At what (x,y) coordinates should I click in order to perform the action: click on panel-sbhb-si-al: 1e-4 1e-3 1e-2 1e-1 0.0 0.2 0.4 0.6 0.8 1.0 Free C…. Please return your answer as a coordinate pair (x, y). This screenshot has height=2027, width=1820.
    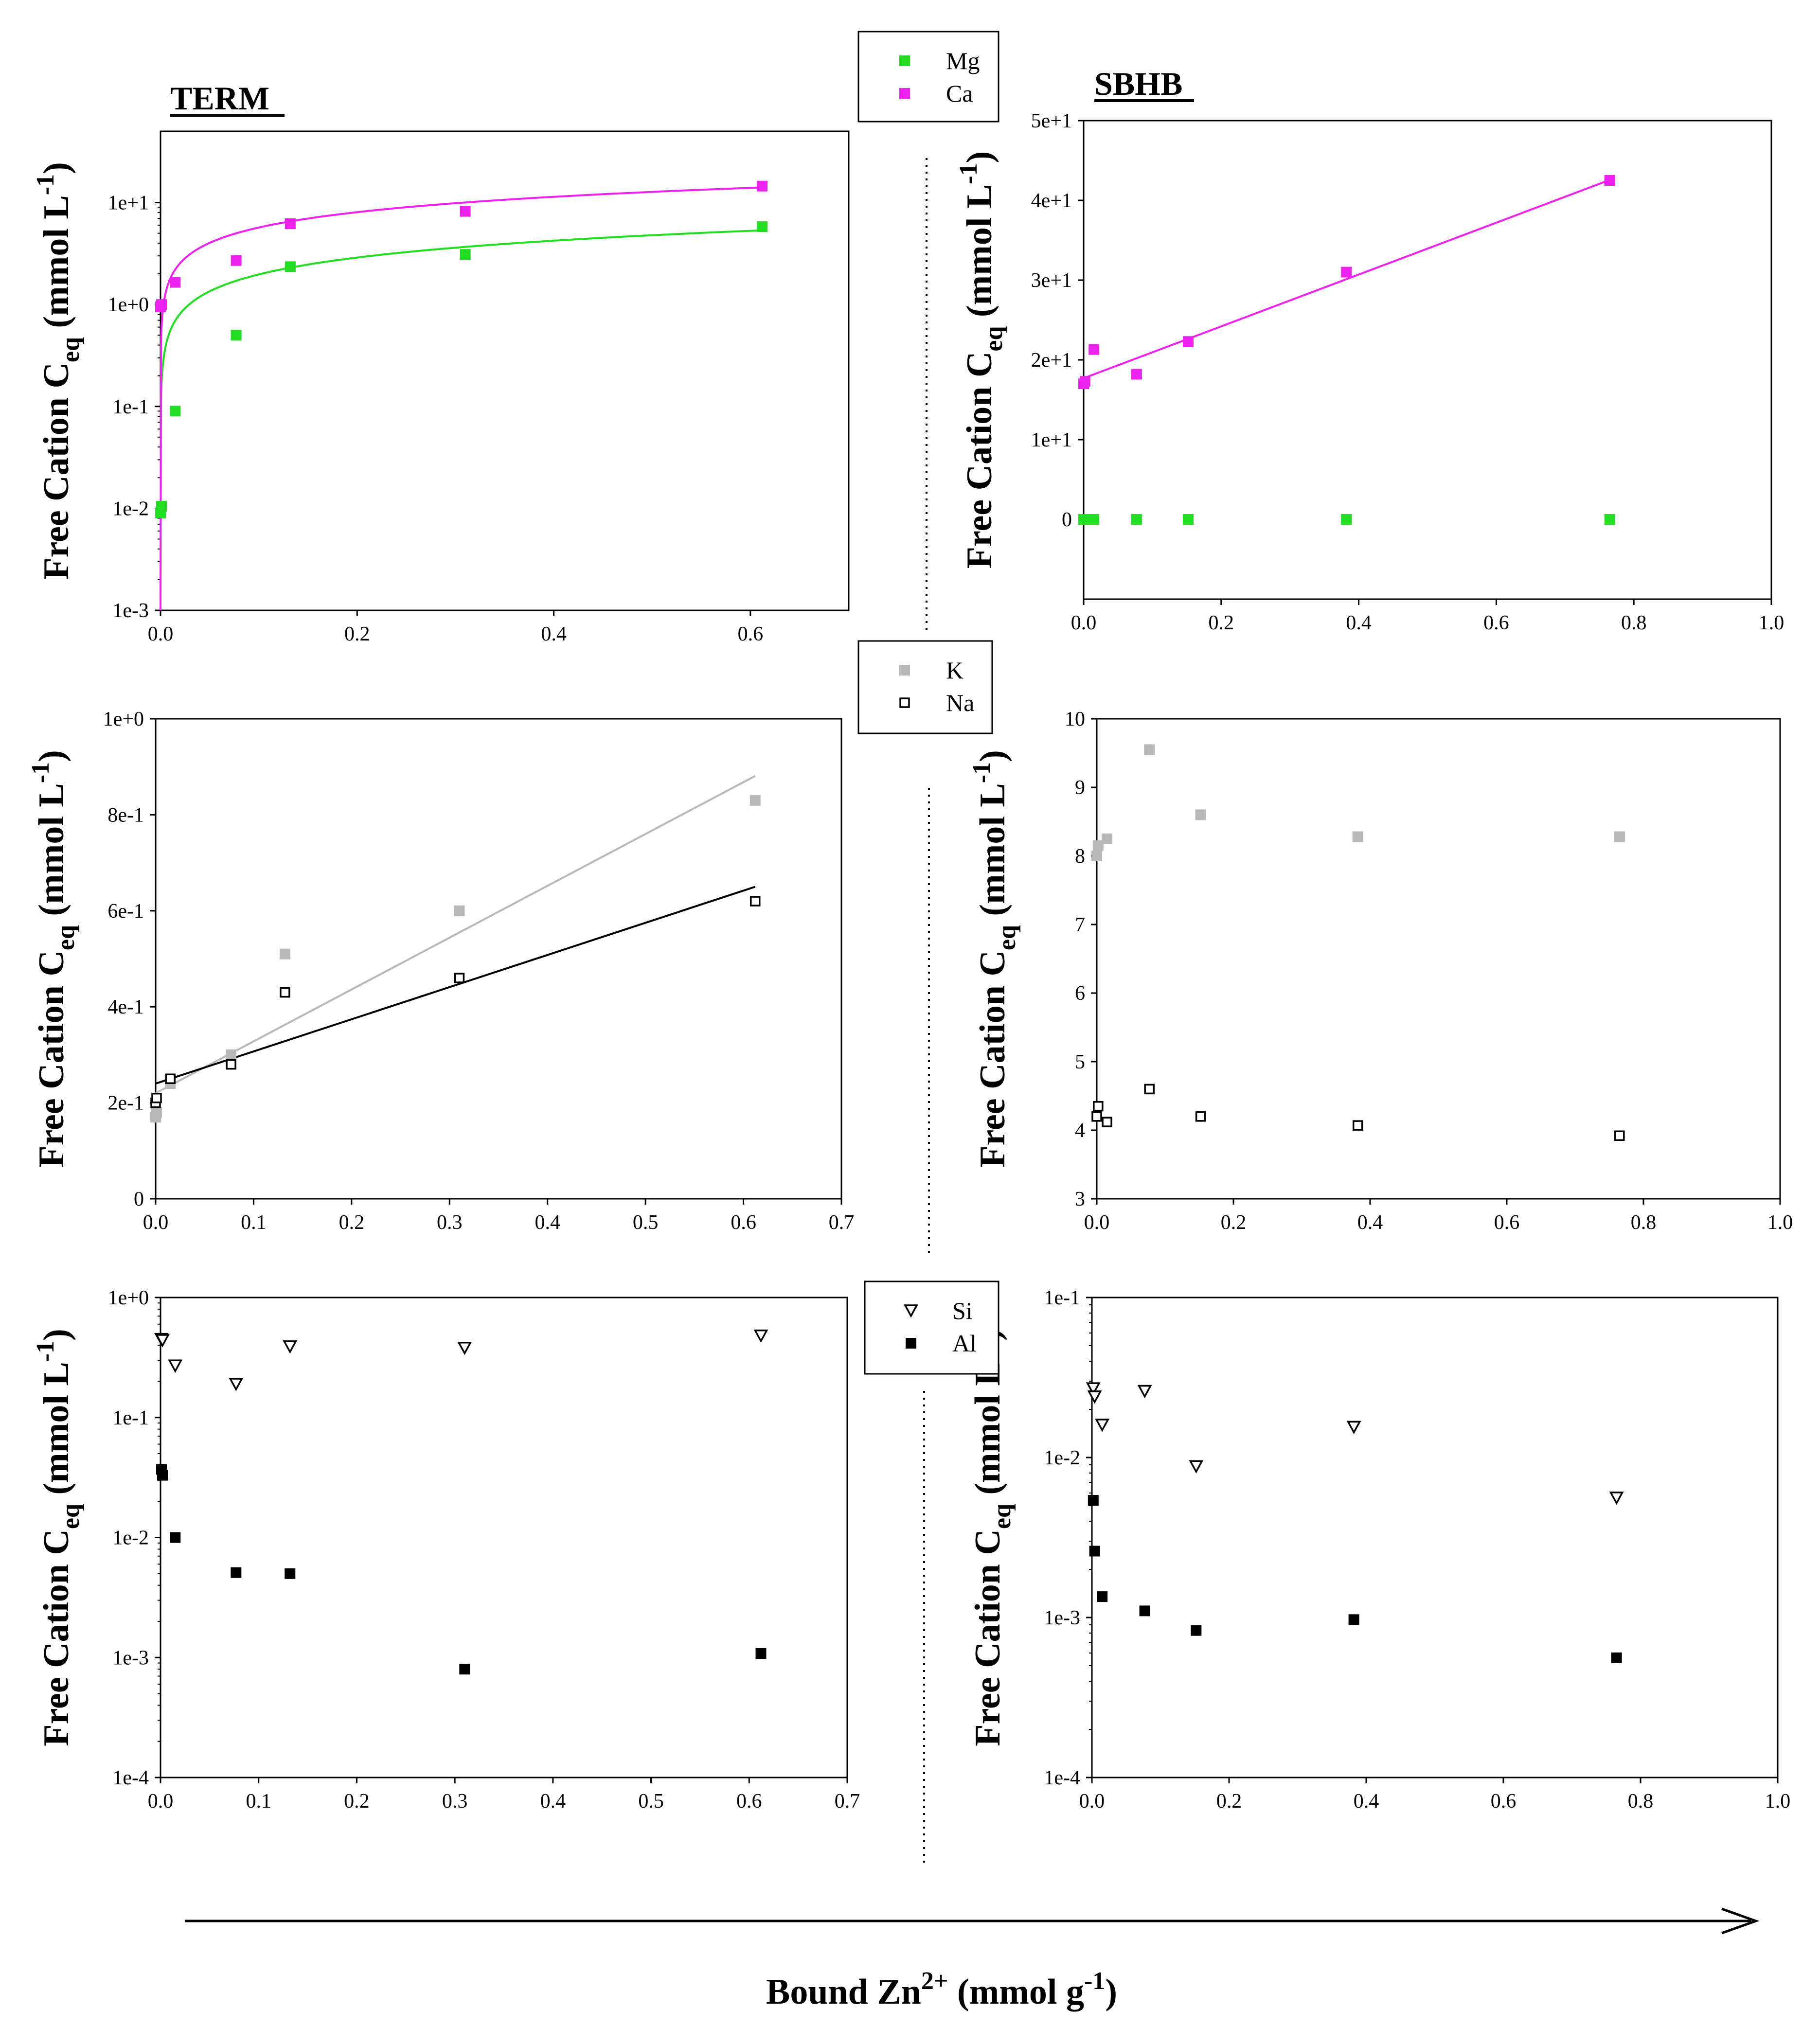
    Looking at the image, I should click on (1376, 1550).